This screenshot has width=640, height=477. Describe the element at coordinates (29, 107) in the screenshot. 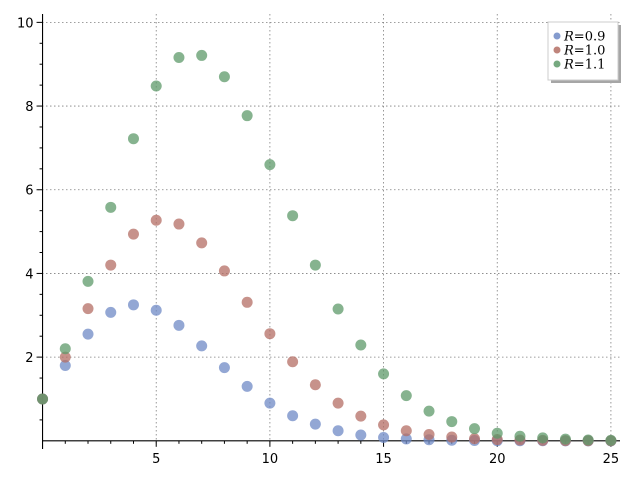

I see `y-tick-label: 8` at that location.